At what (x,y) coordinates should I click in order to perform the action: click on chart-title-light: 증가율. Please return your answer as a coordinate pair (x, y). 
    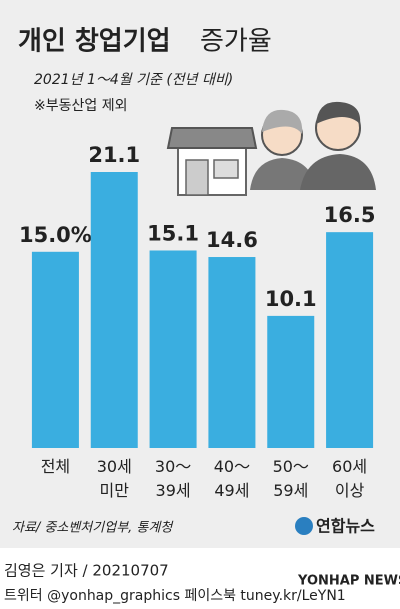
    Looking at the image, I should click on (236, 42).